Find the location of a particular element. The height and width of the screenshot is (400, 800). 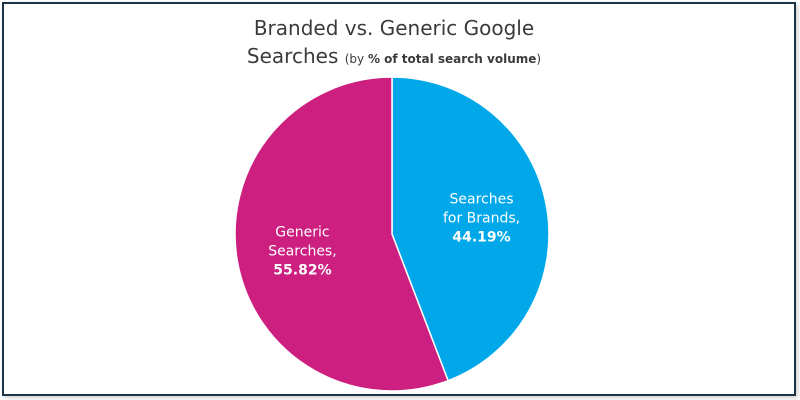

slice-label-line-1-0: Generic is located at coordinates (302, 233).